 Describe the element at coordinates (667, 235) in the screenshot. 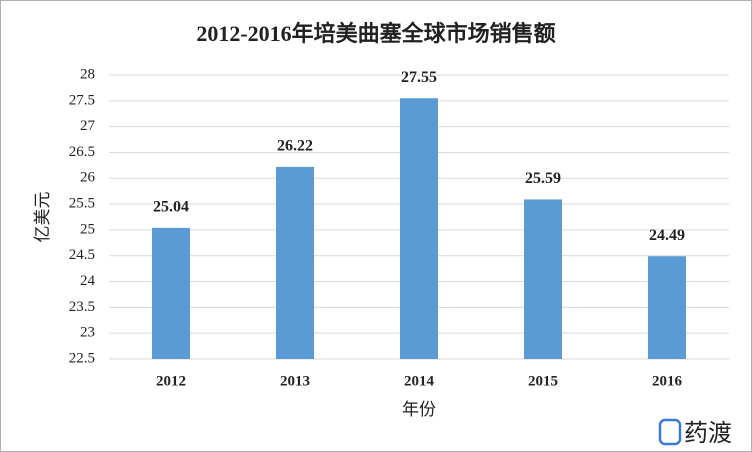

I see `data-label: 24.49` at that location.